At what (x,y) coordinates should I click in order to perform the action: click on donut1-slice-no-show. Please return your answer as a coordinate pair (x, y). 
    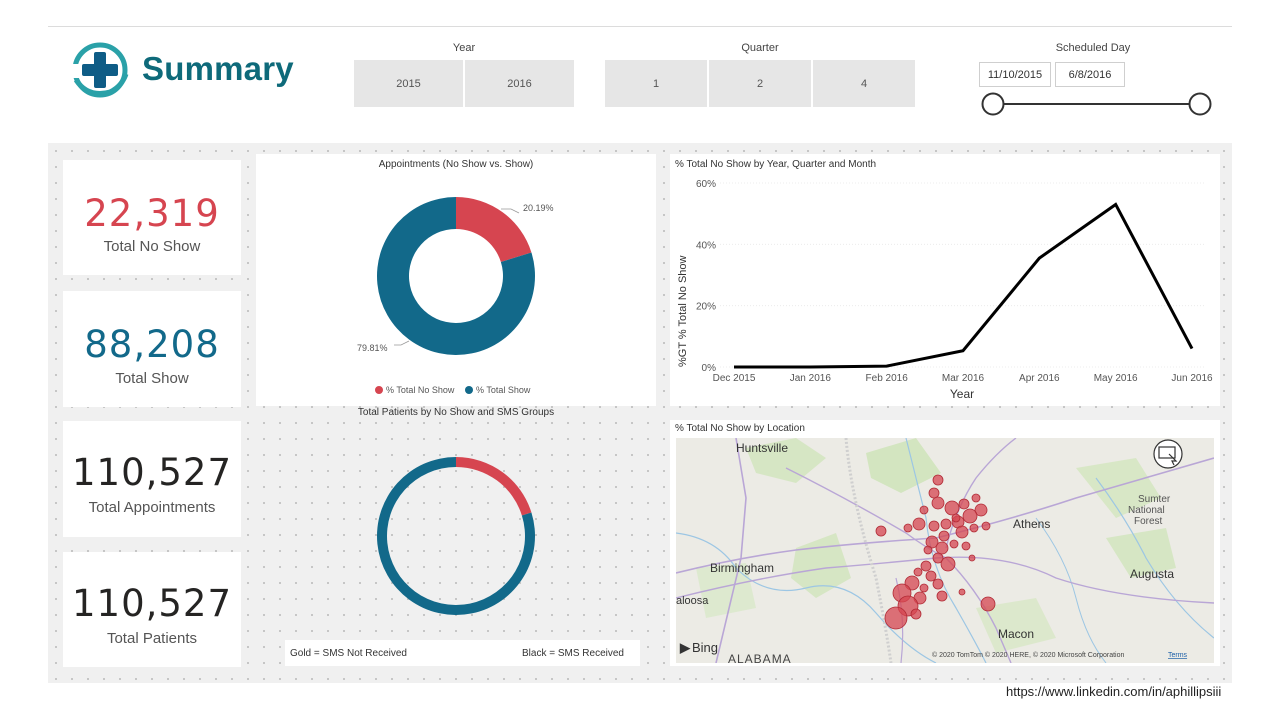
    Looking at the image, I should click on (494, 230).